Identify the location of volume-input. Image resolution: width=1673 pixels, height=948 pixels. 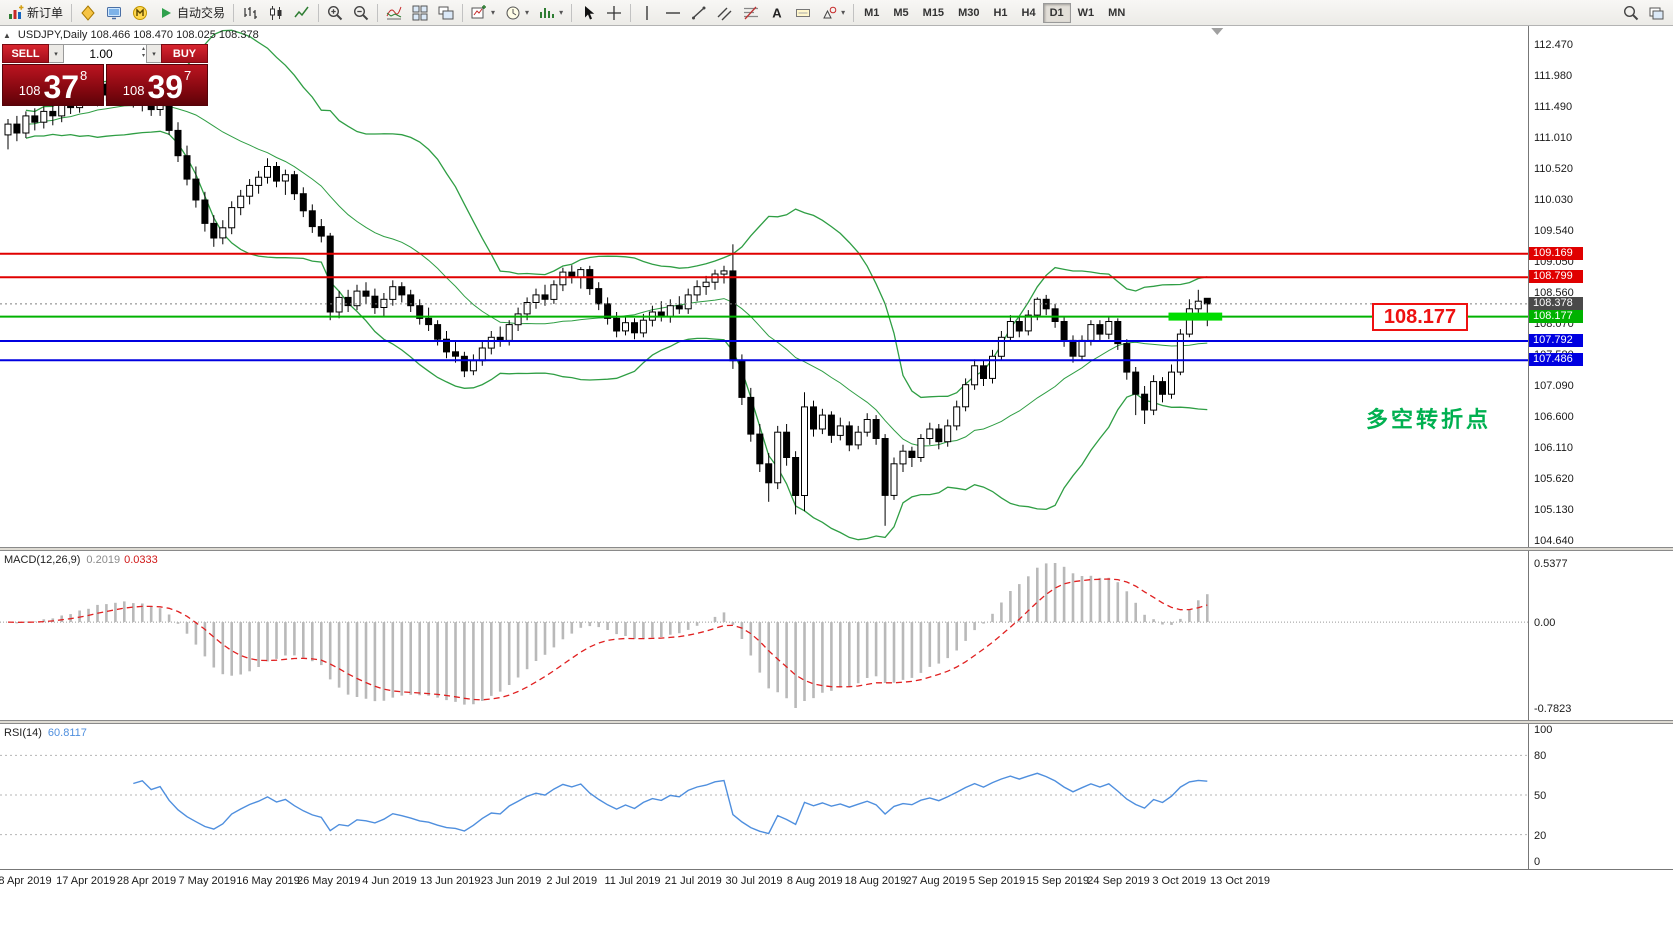
(105, 54).